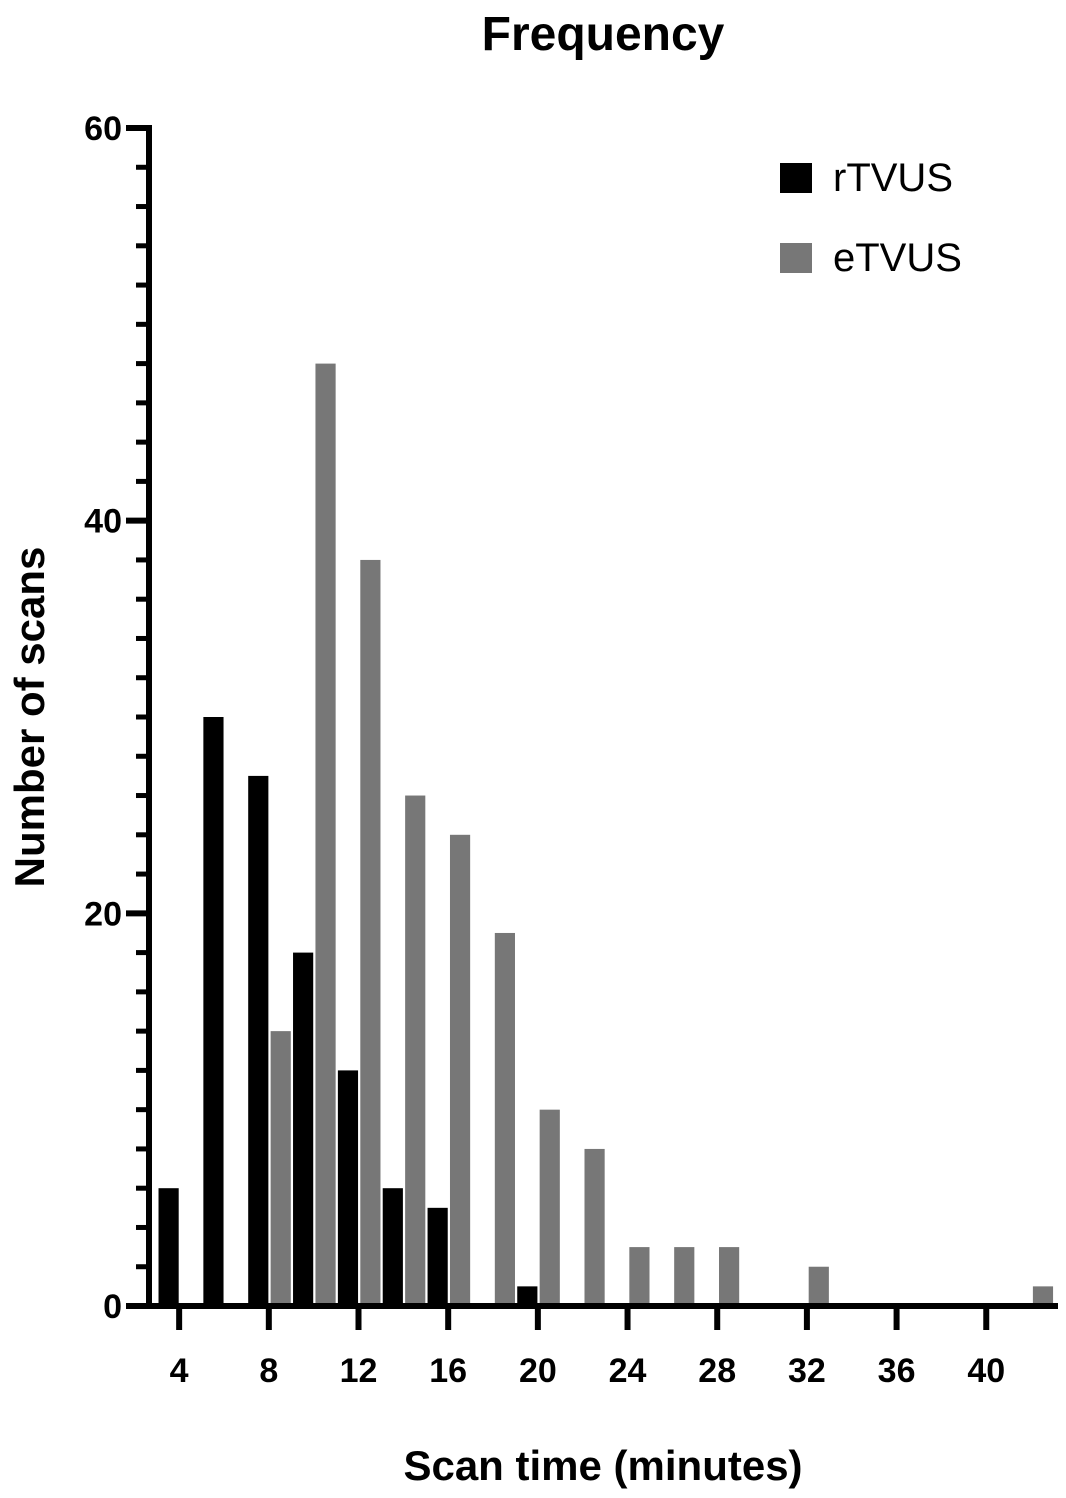  What do you see at coordinates (897, 258) in the screenshot?
I see `legend-label: eTVUS` at bounding box center [897, 258].